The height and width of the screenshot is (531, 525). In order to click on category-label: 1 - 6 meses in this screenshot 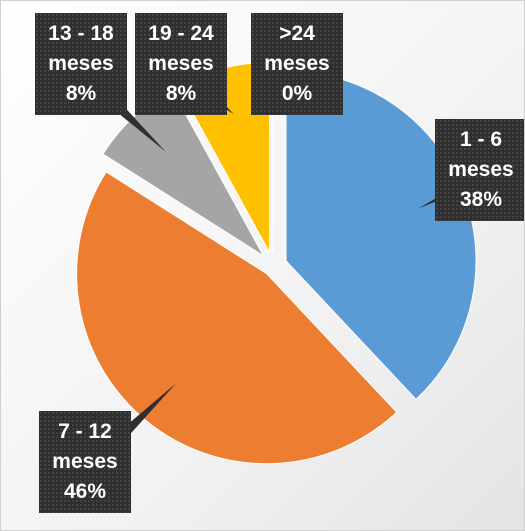, I will do `click(481, 154)`.